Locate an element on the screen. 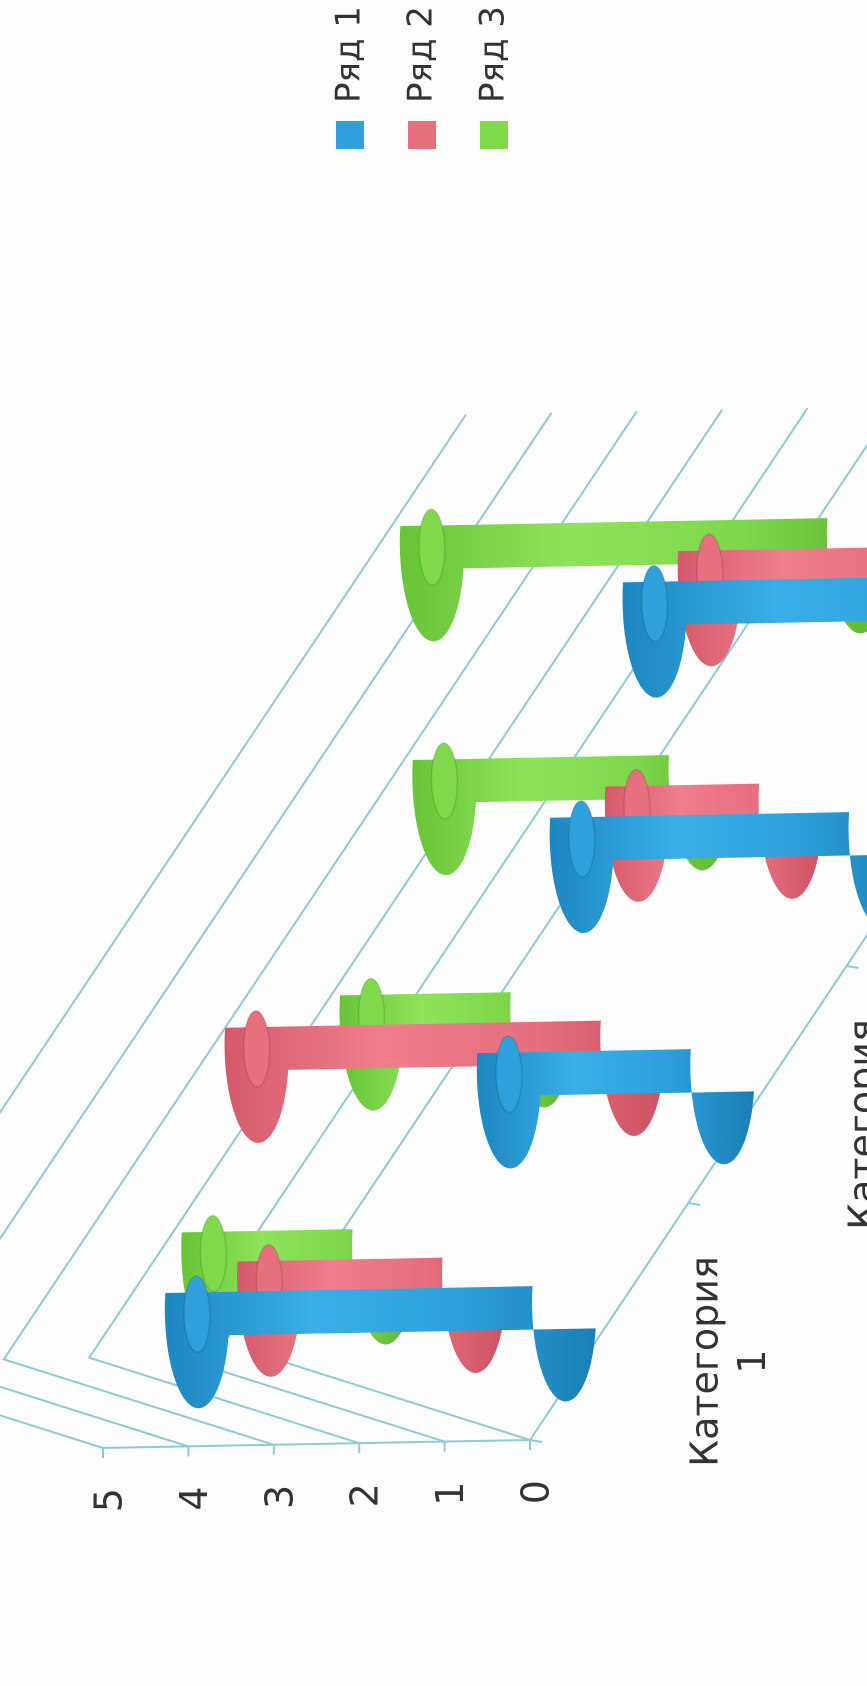 The height and width of the screenshot is (1686, 867). y-tick-label: 4 is located at coordinates (194, 1498).